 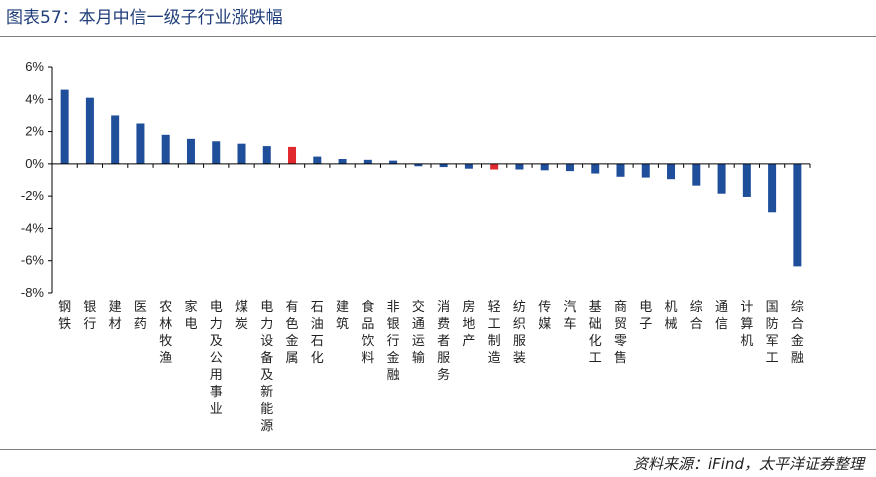 I want to click on category-label: 银行, so click(x=89, y=316).